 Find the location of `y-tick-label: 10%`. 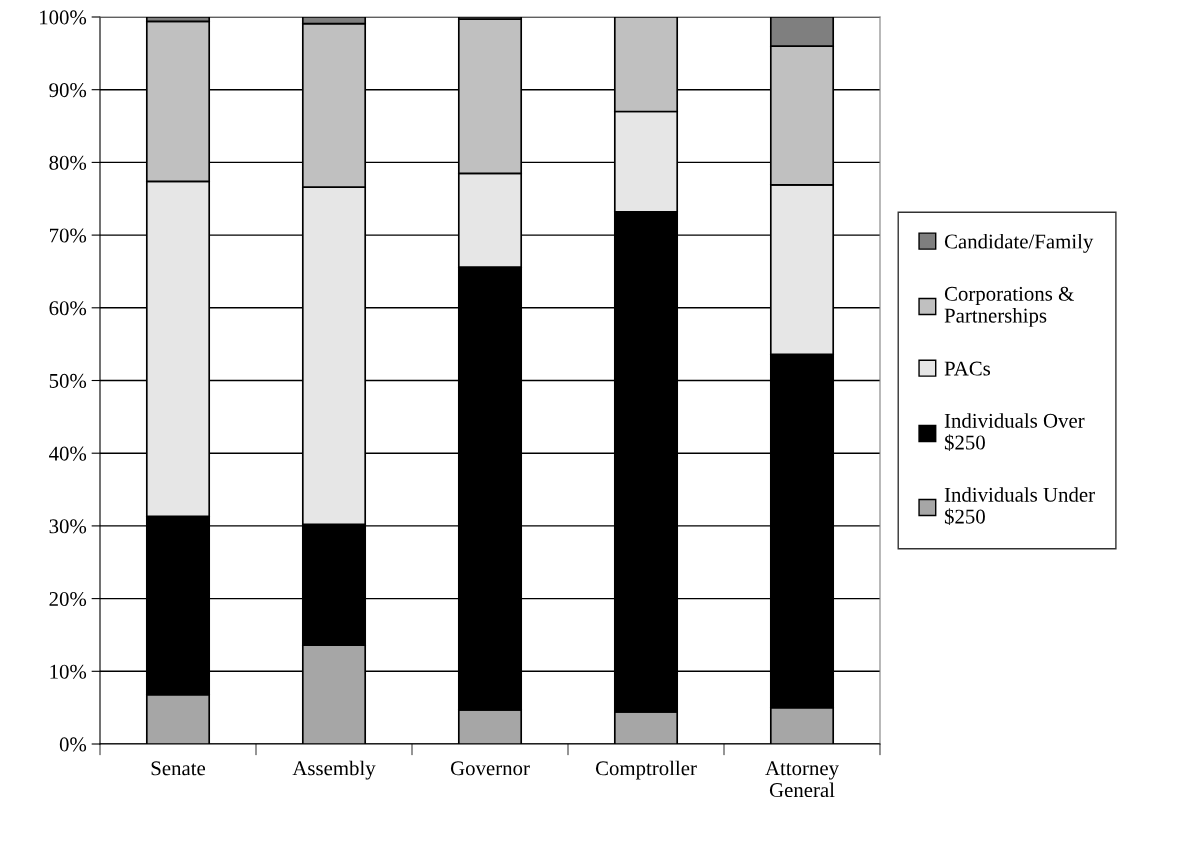

y-tick-label: 10% is located at coordinates (68, 671).